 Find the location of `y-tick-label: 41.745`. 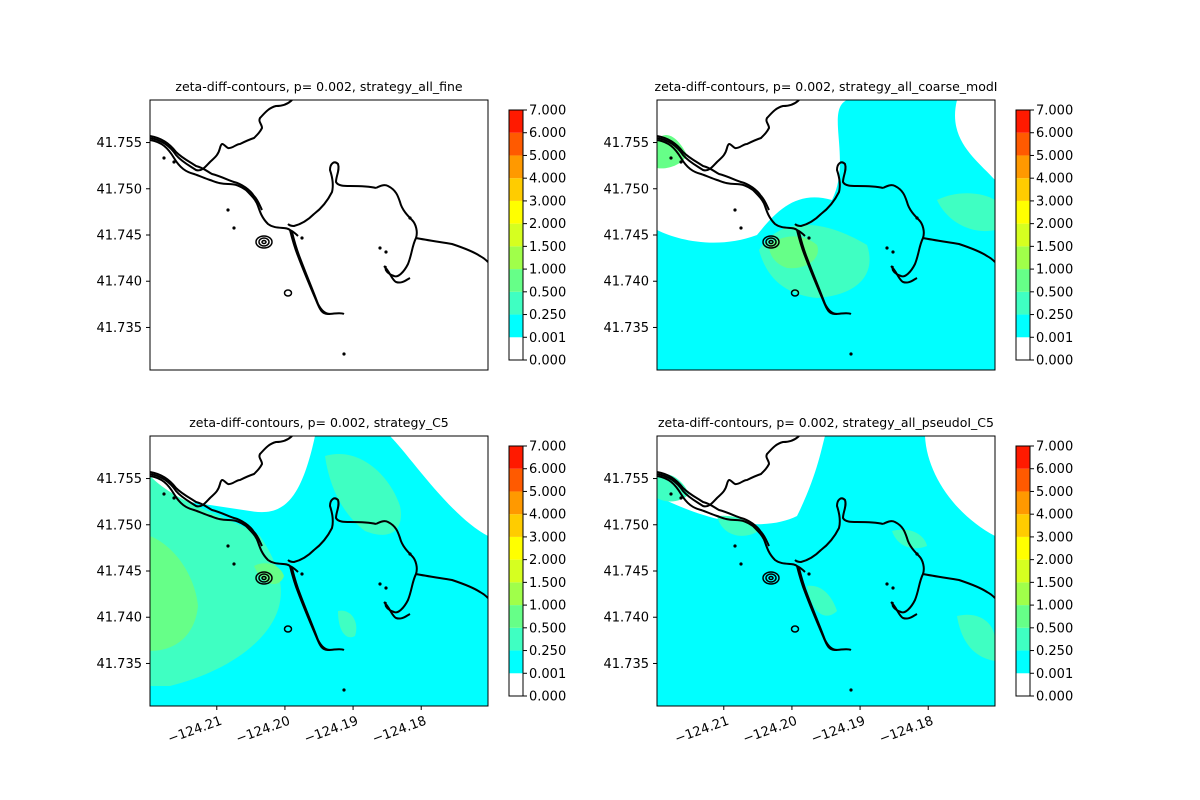

y-tick-label: 41.745 is located at coordinates (120, 236).